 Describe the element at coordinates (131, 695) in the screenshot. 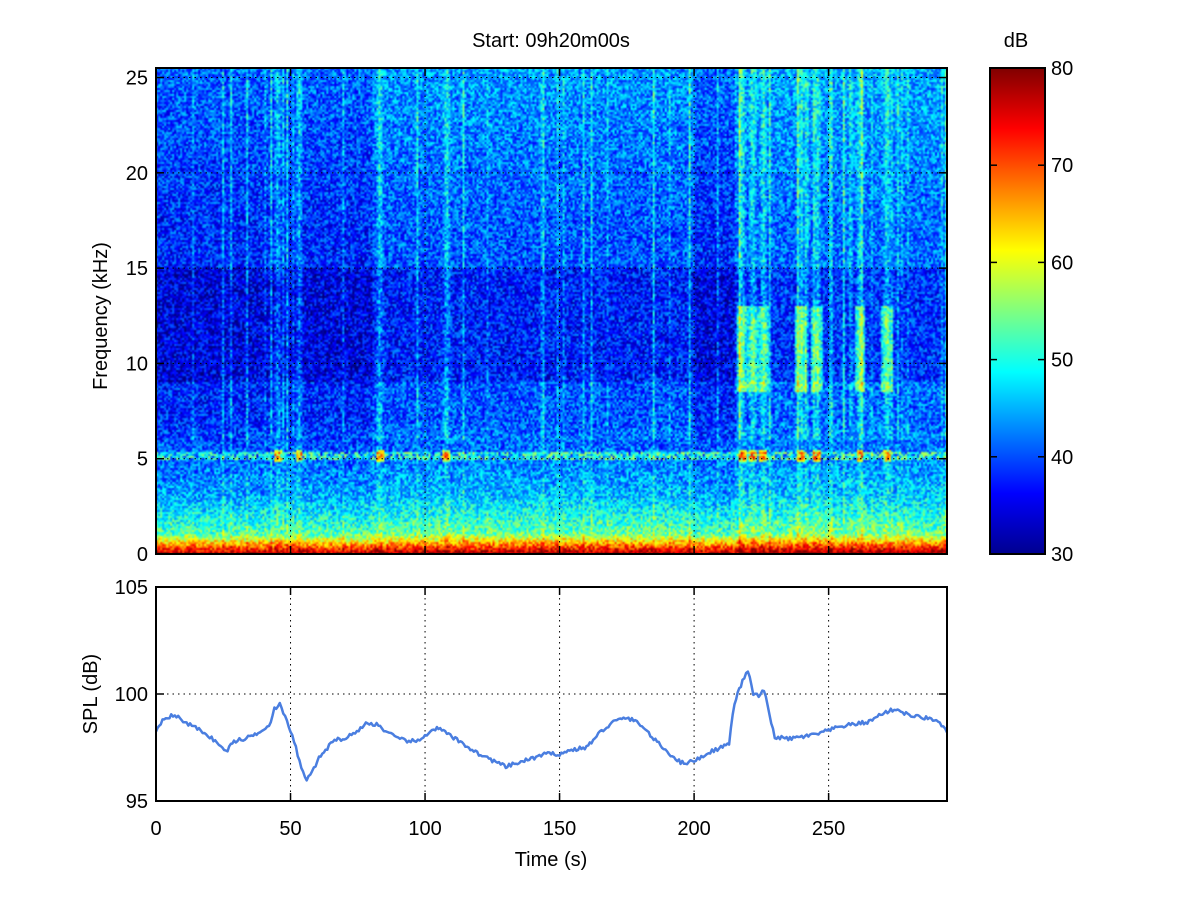

I see `spl-y-tick-label: 100` at that location.